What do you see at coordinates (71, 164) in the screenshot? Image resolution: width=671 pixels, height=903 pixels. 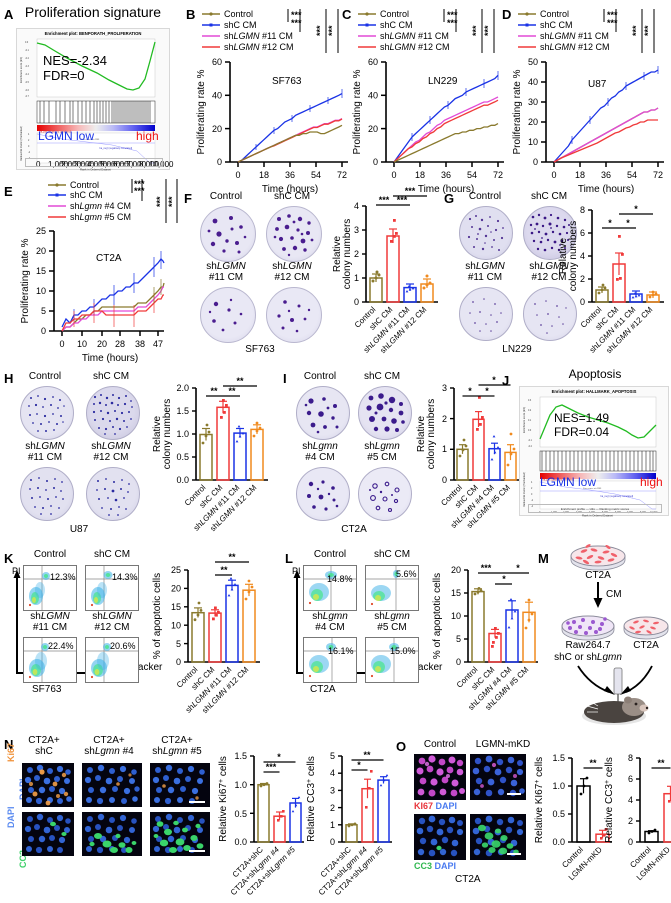 I see `svg-text: 2,000` at bounding box center [71, 164].